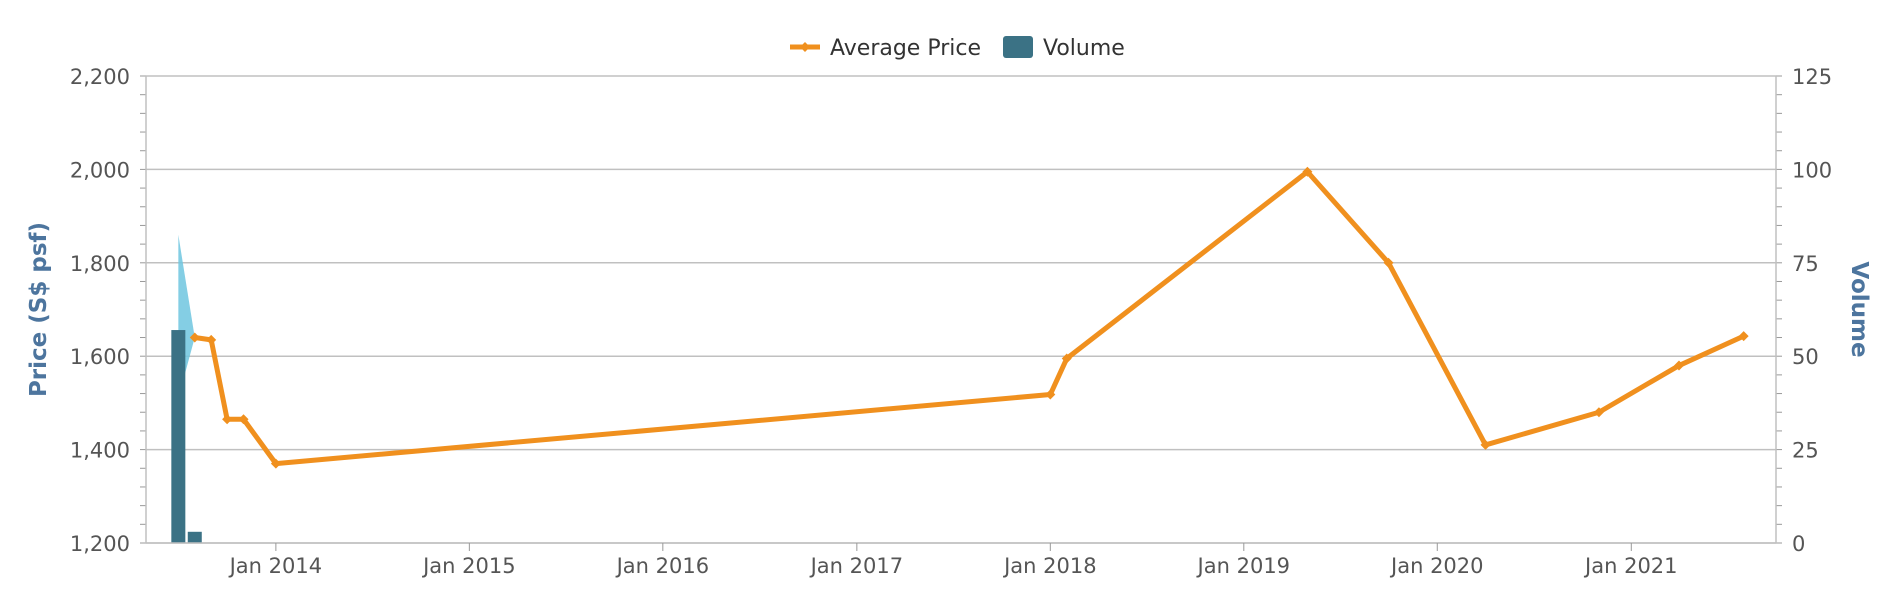 This screenshot has height=604, width=1900. Describe the element at coordinates (1084, 48) in the screenshot. I see `legend-label-volume: Volume` at that location.